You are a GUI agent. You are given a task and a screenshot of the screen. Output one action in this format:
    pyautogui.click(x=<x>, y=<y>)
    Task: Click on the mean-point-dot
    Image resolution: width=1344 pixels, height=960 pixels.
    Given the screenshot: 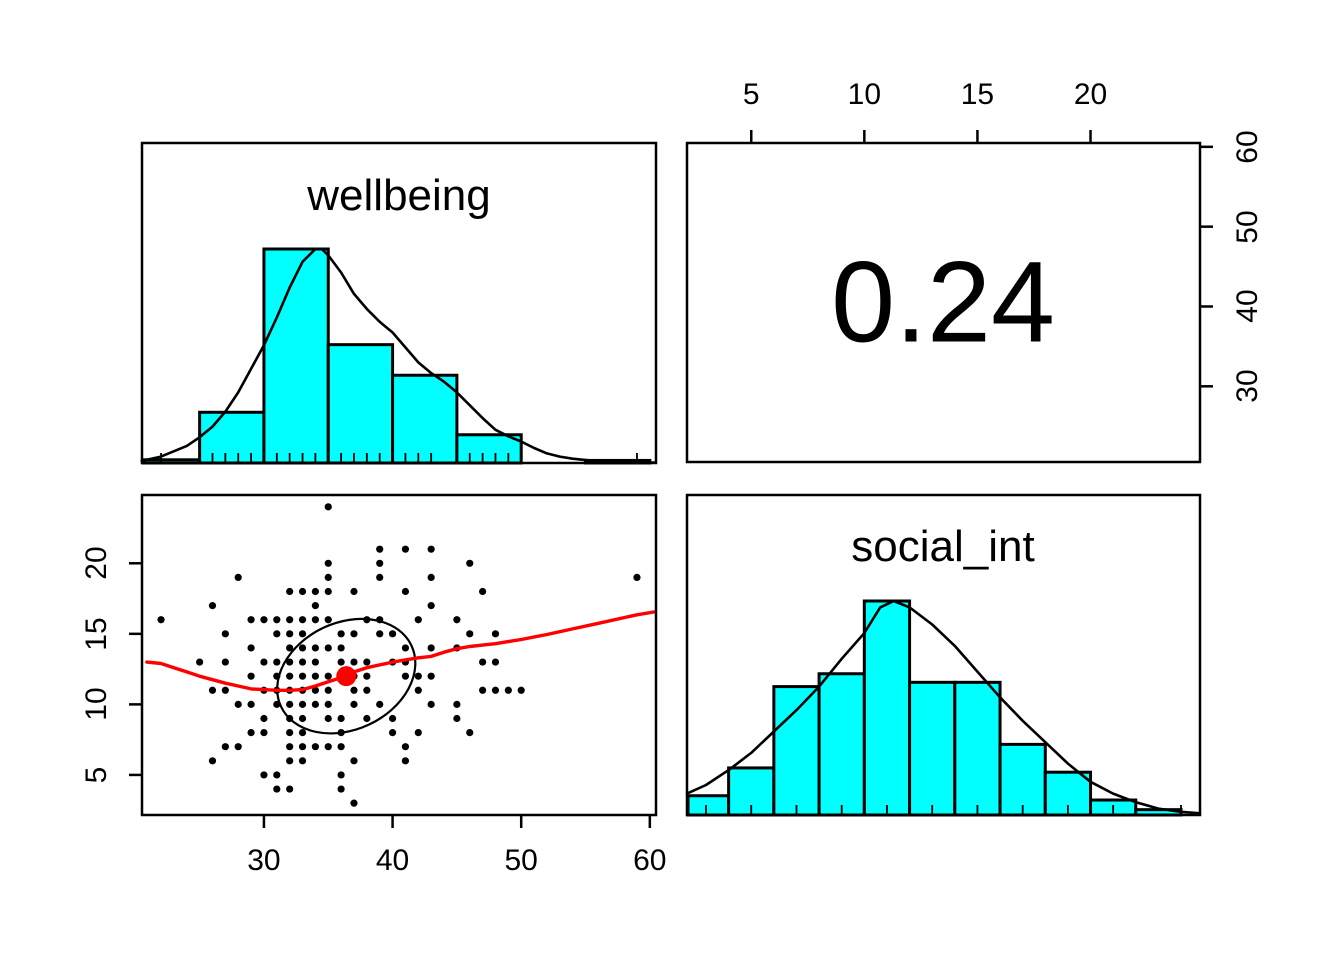 What is the action you would take?
    pyautogui.click(x=346, y=676)
    